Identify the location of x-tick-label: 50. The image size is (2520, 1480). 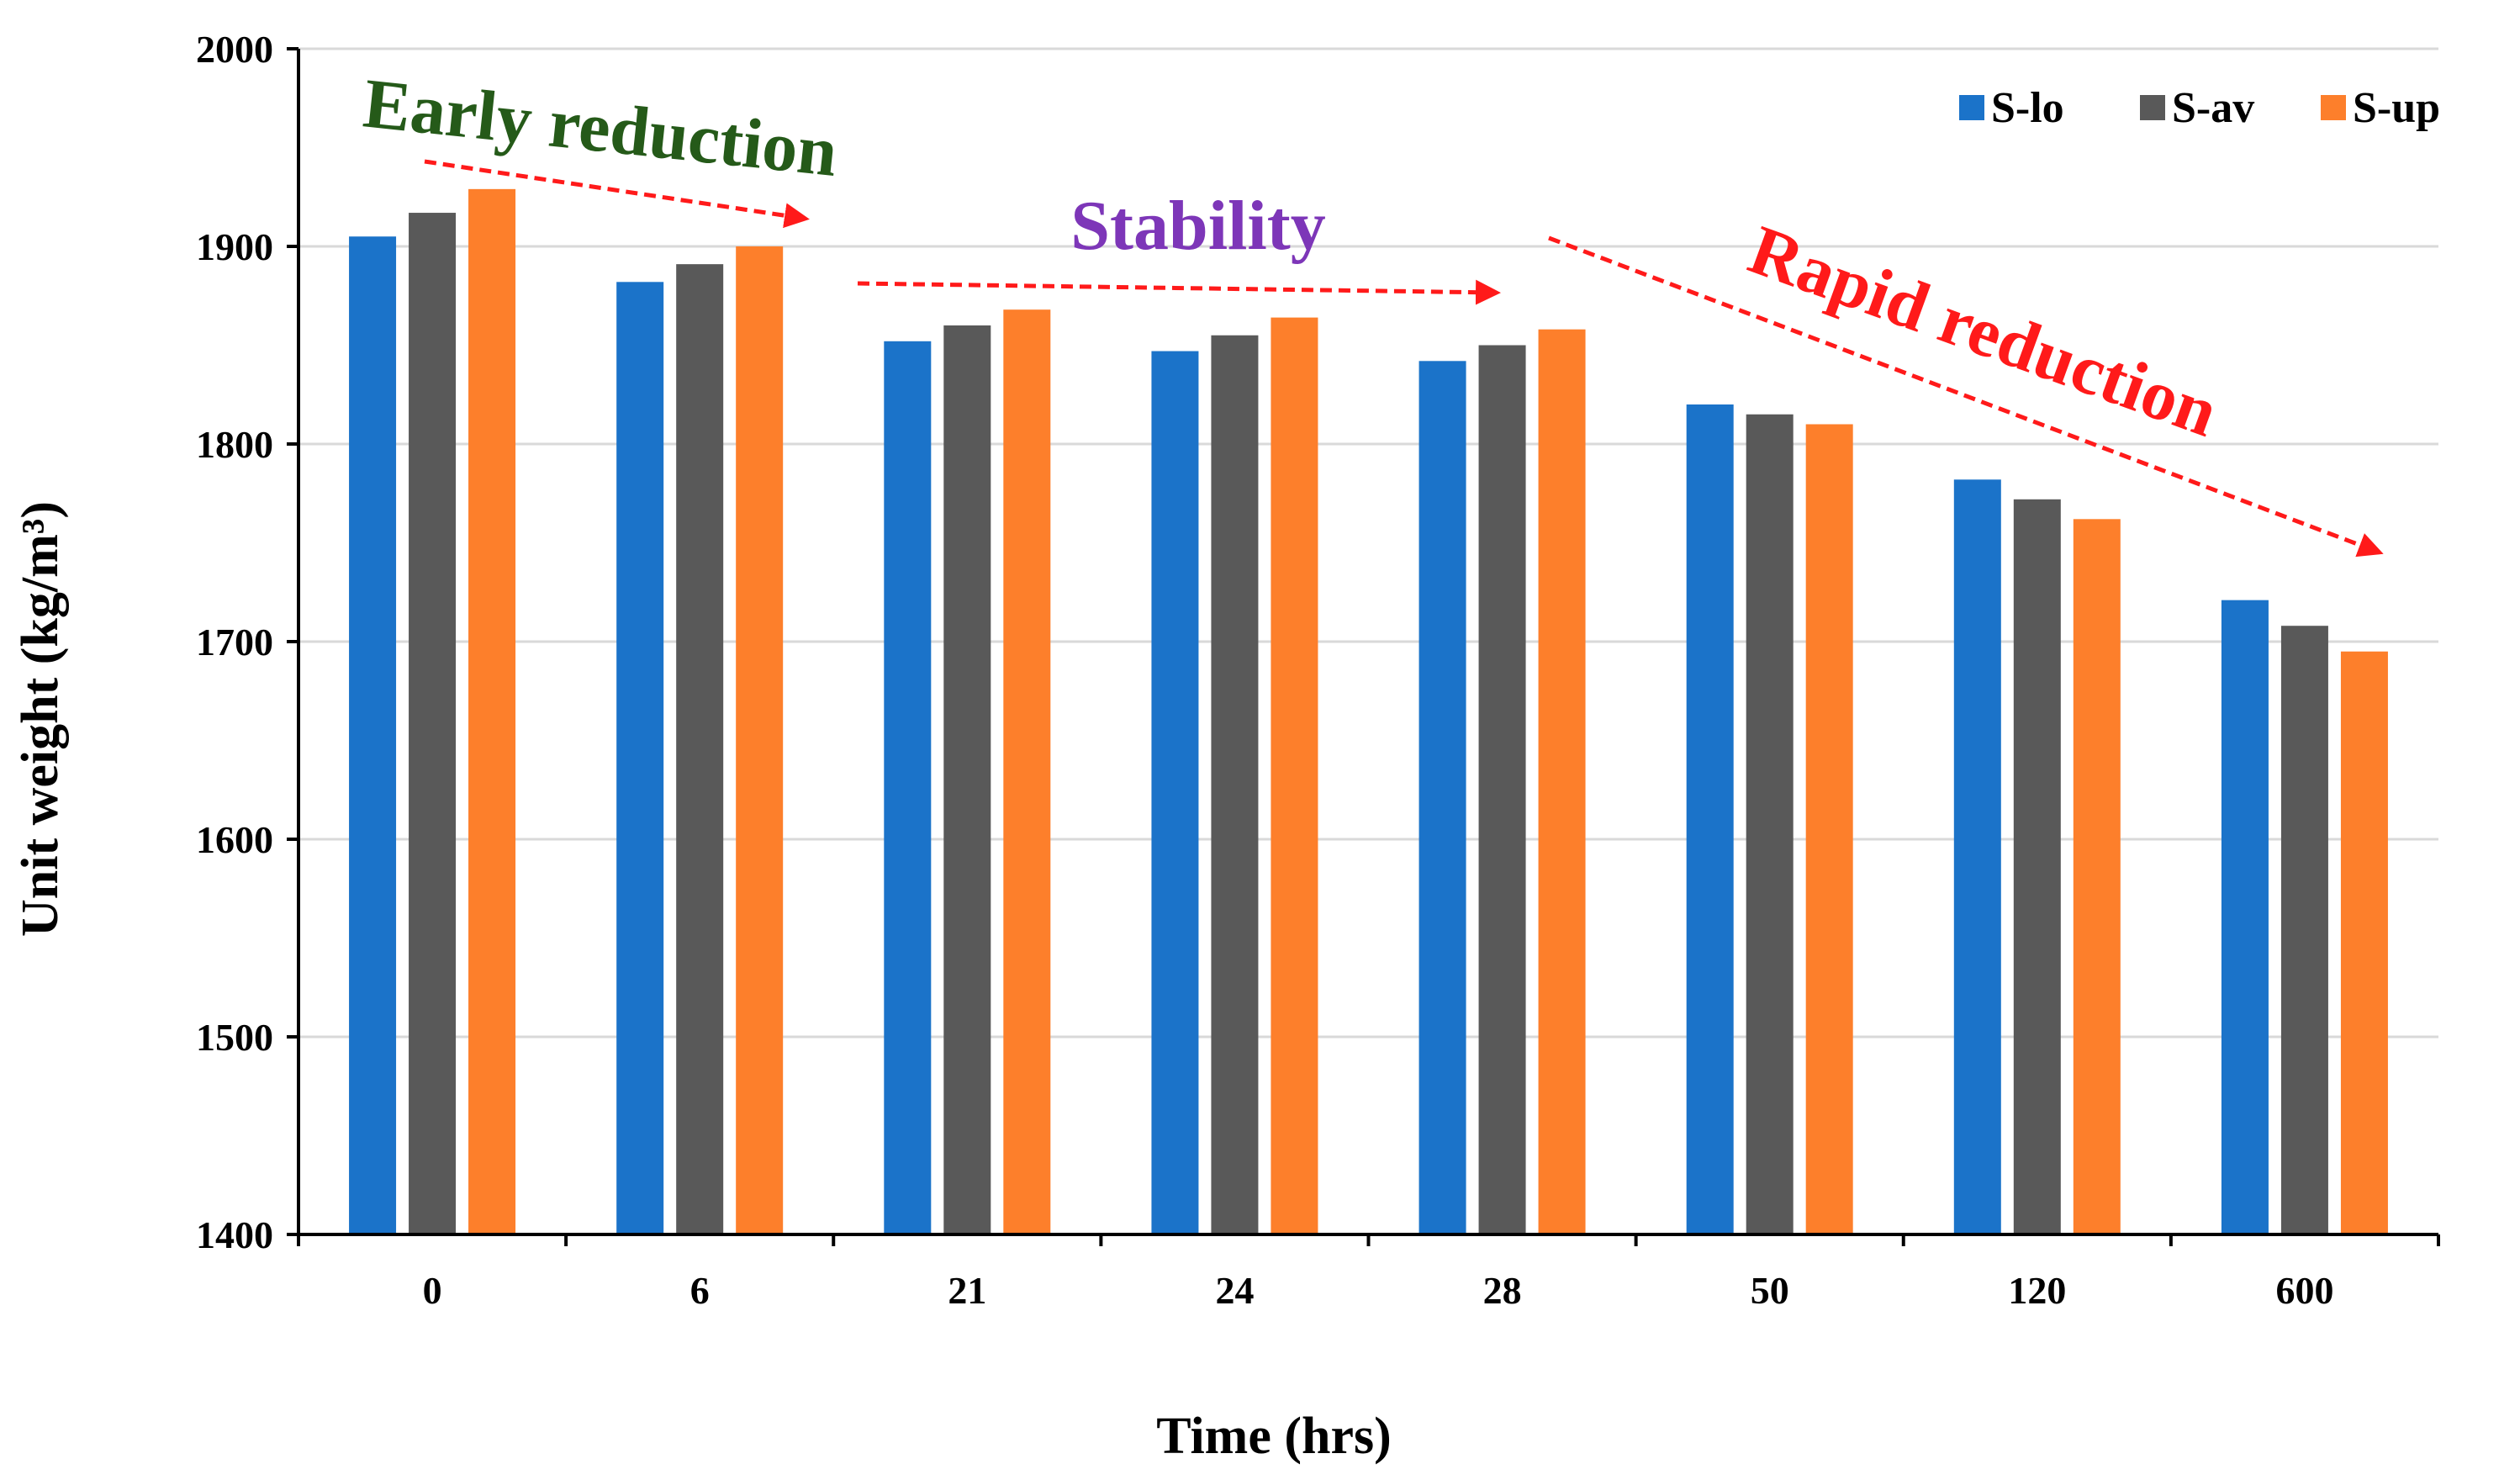
(1770, 1291).